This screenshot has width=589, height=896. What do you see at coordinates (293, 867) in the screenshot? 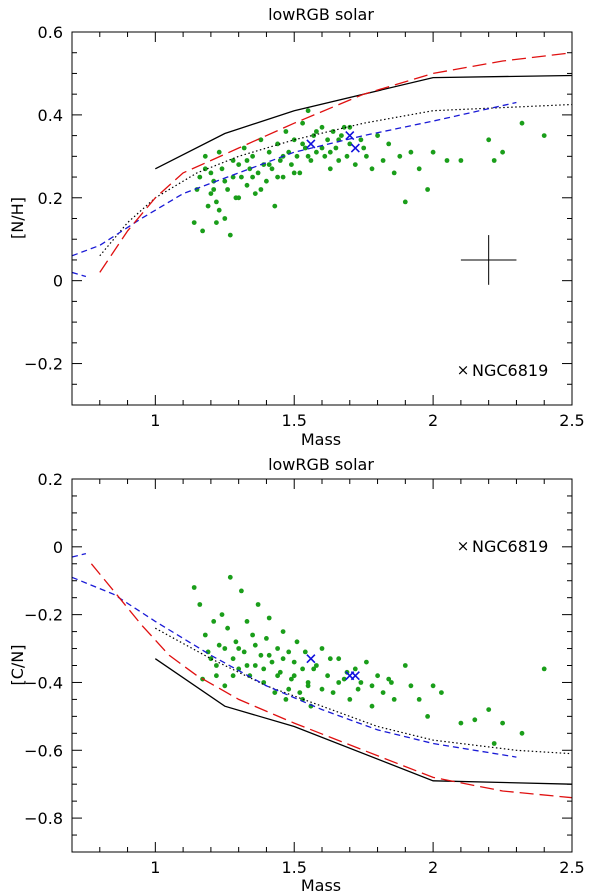
I see `panel-cn-x-tick-label: 1.5` at bounding box center [293, 867].